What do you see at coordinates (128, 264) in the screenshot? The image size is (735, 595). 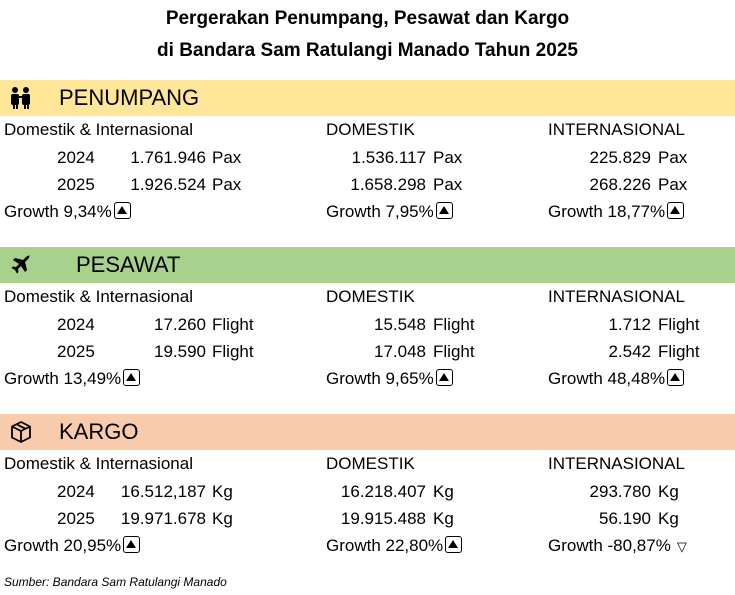 I see `section-title-pesawat: PESAWAT` at bounding box center [128, 264].